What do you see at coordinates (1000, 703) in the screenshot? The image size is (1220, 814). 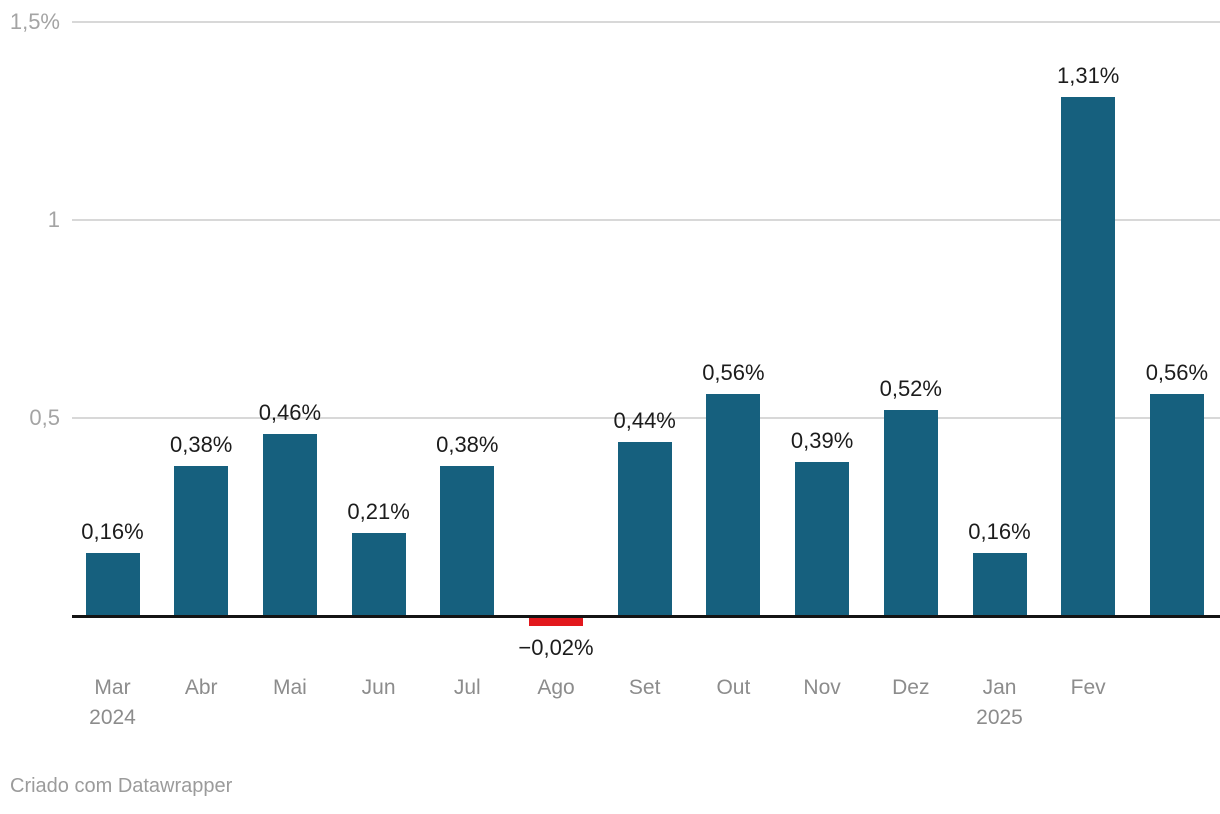 I see `x-axis-tick-label: Jan 2025` at bounding box center [1000, 703].